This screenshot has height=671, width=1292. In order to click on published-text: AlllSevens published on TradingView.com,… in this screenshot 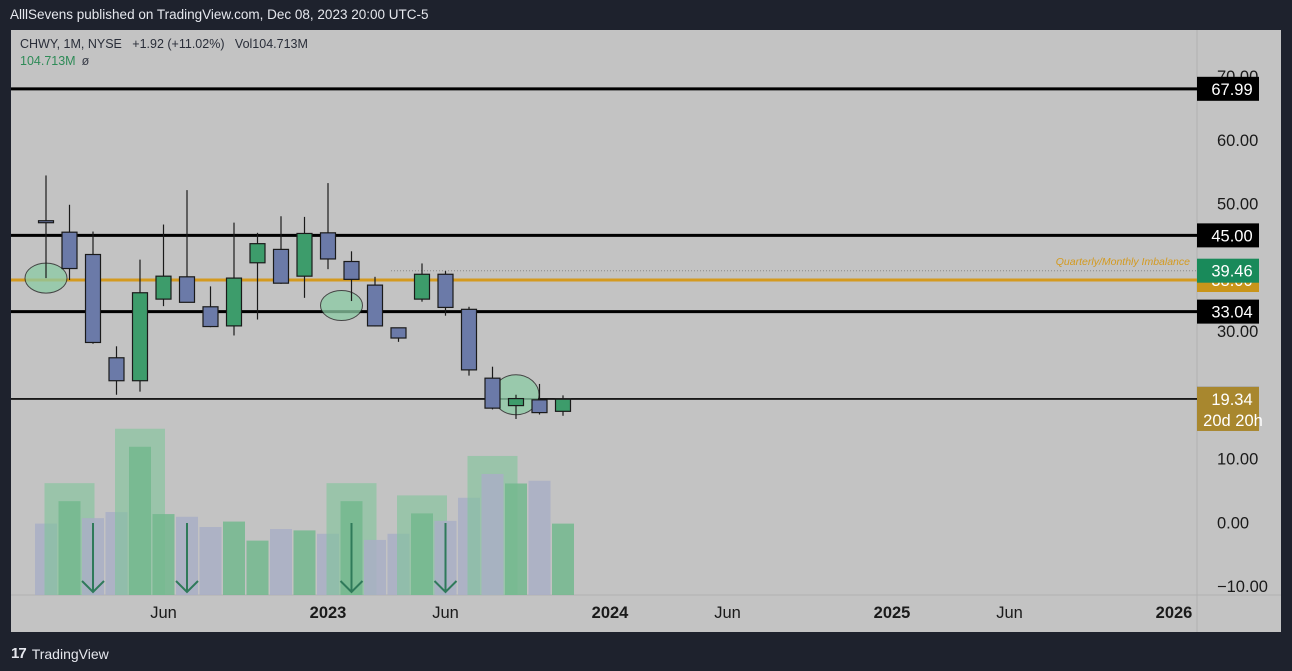, I will do `click(219, 14)`.